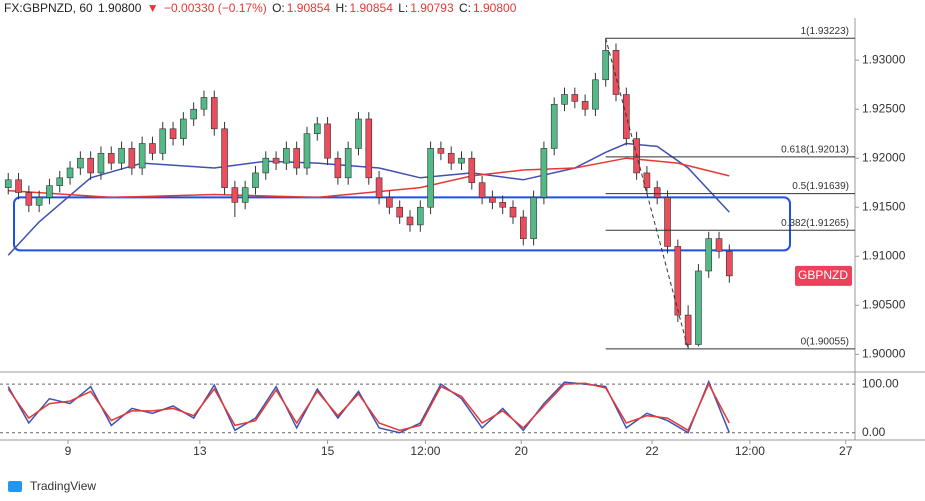  What do you see at coordinates (750, 451) in the screenshot?
I see `x-tick-label: 12:00` at bounding box center [750, 451].